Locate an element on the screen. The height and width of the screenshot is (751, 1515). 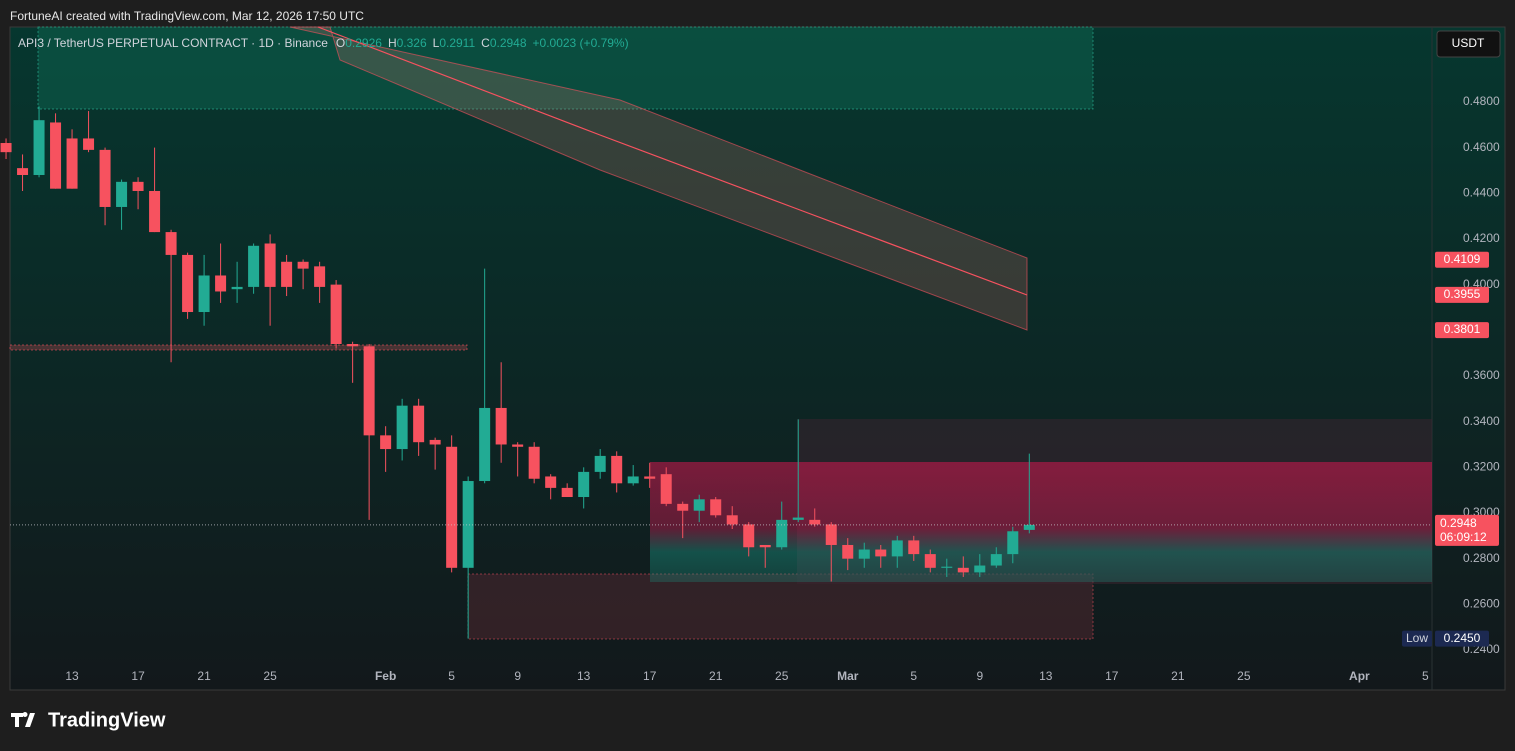
low-value: 0.2450 is located at coordinates (1462, 638).